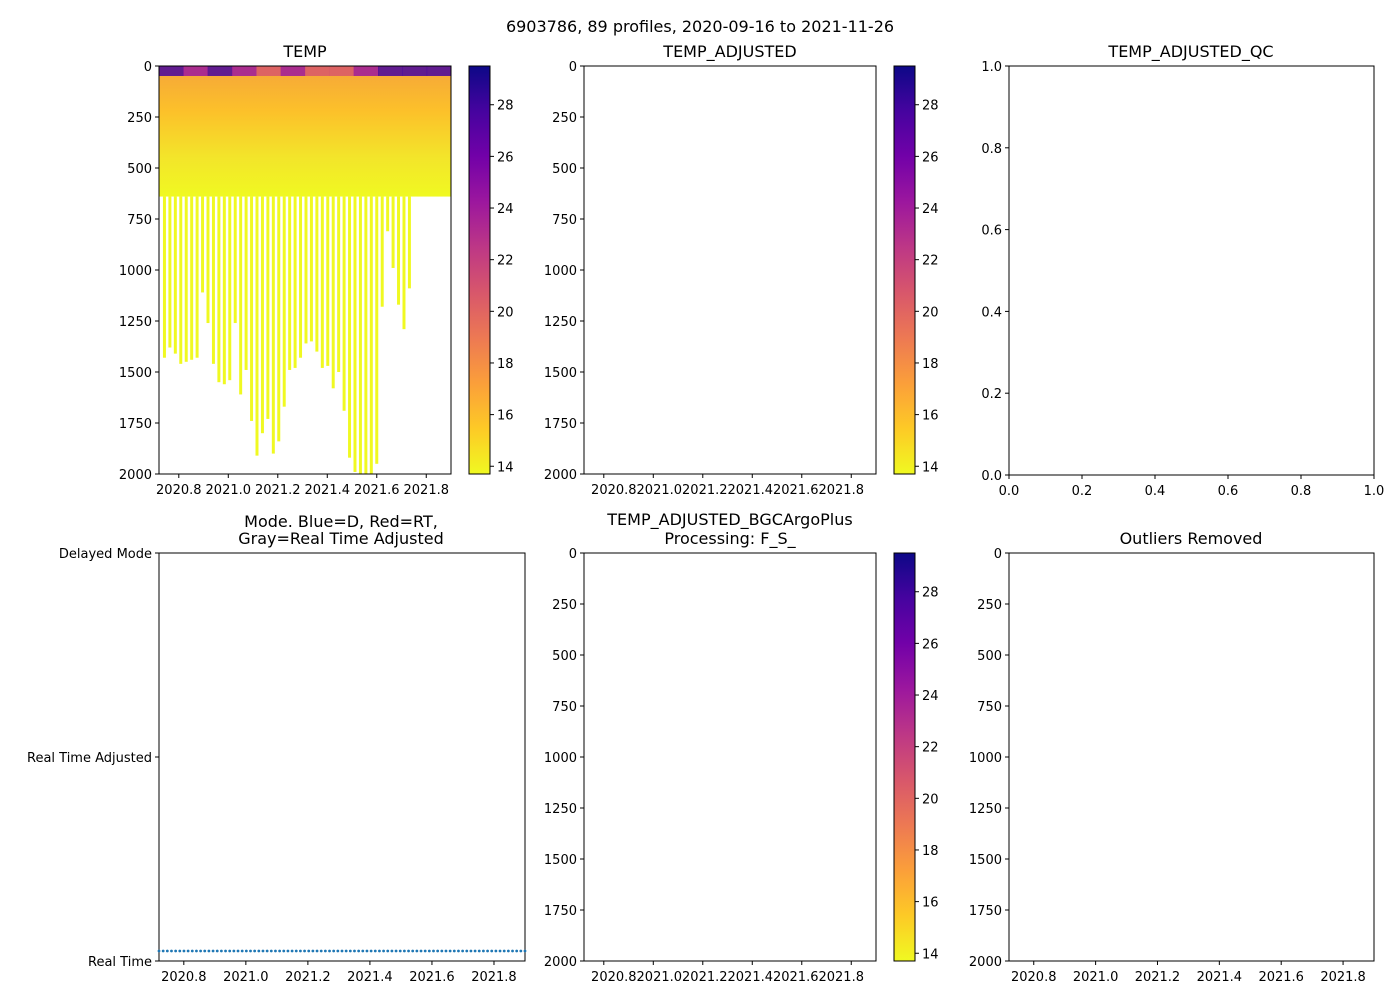 This screenshot has width=1400, height=1000. Describe the element at coordinates (341, 538) in the screenshot. I see `panel-title-mode-line2: Gray=Real Time Adjusted` at that location.